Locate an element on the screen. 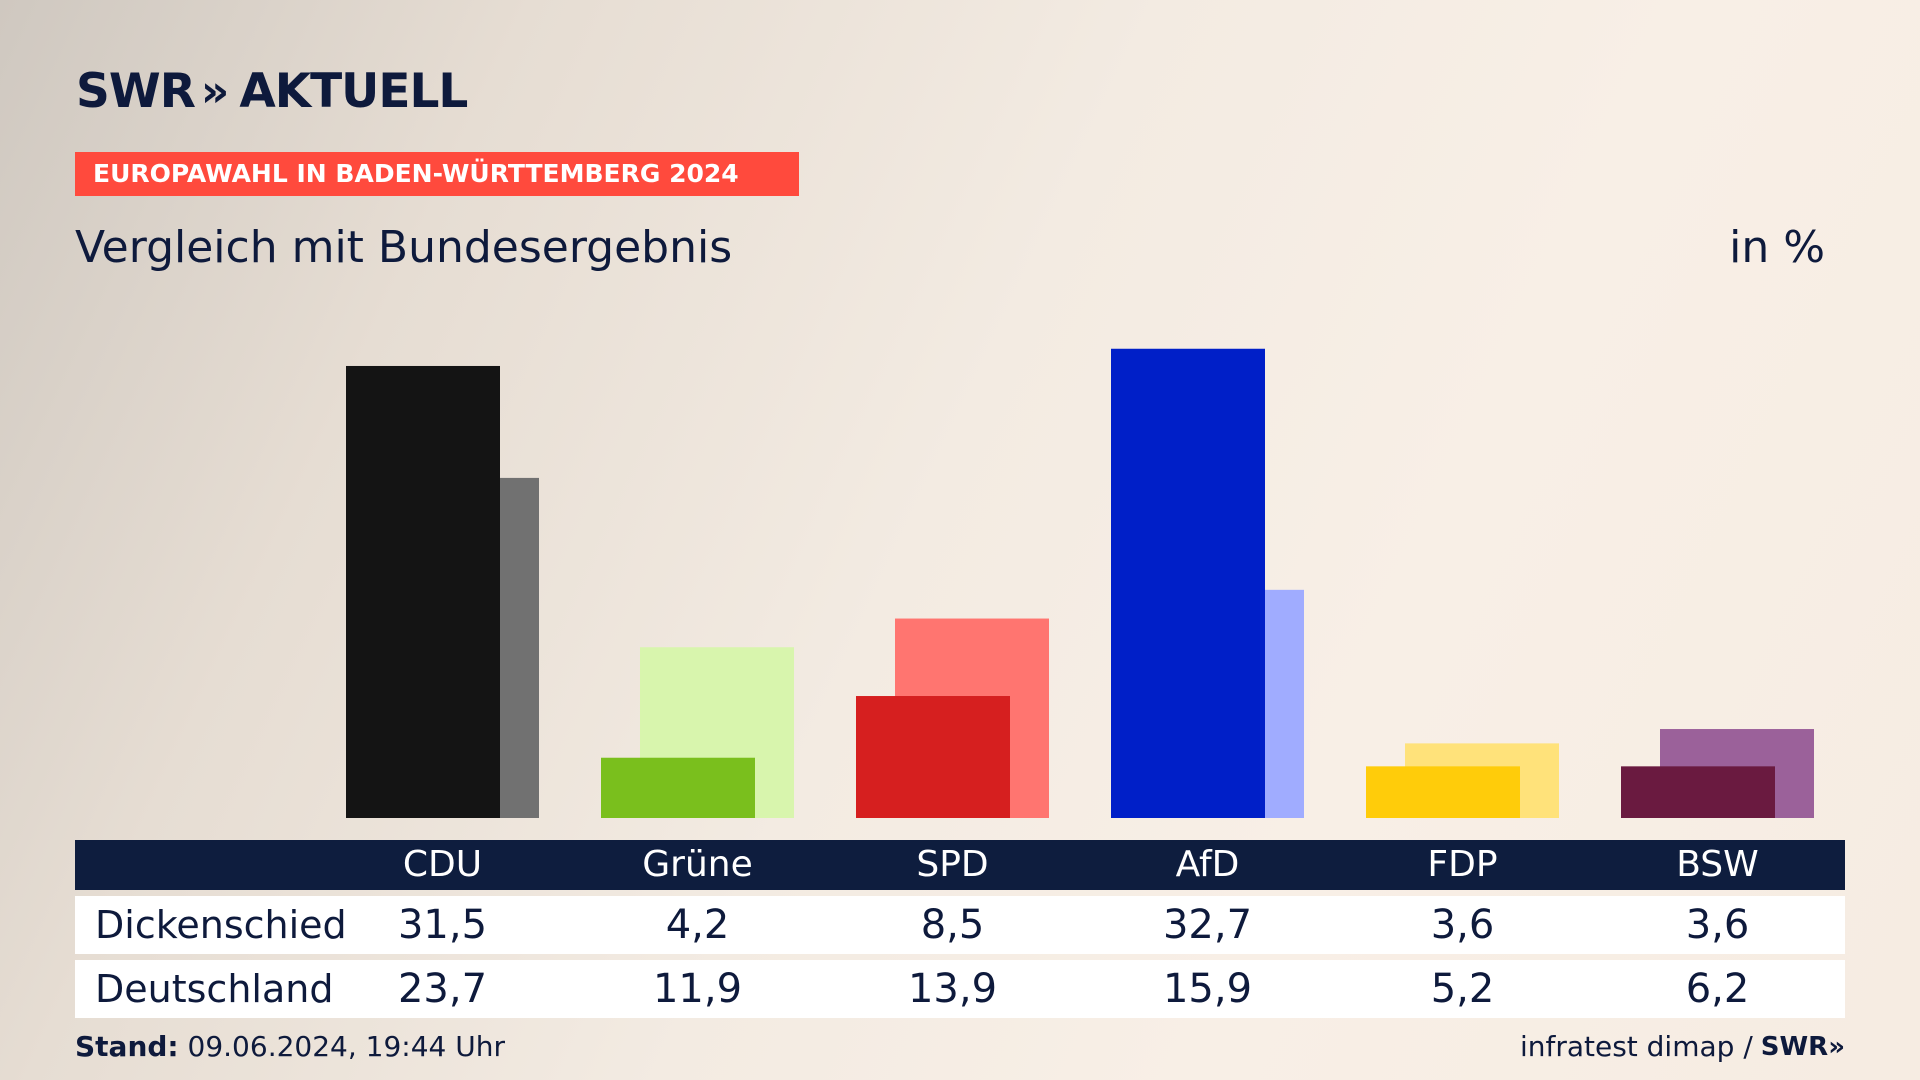  logo-product: AKTUELL is located at coordinates (353, 91).